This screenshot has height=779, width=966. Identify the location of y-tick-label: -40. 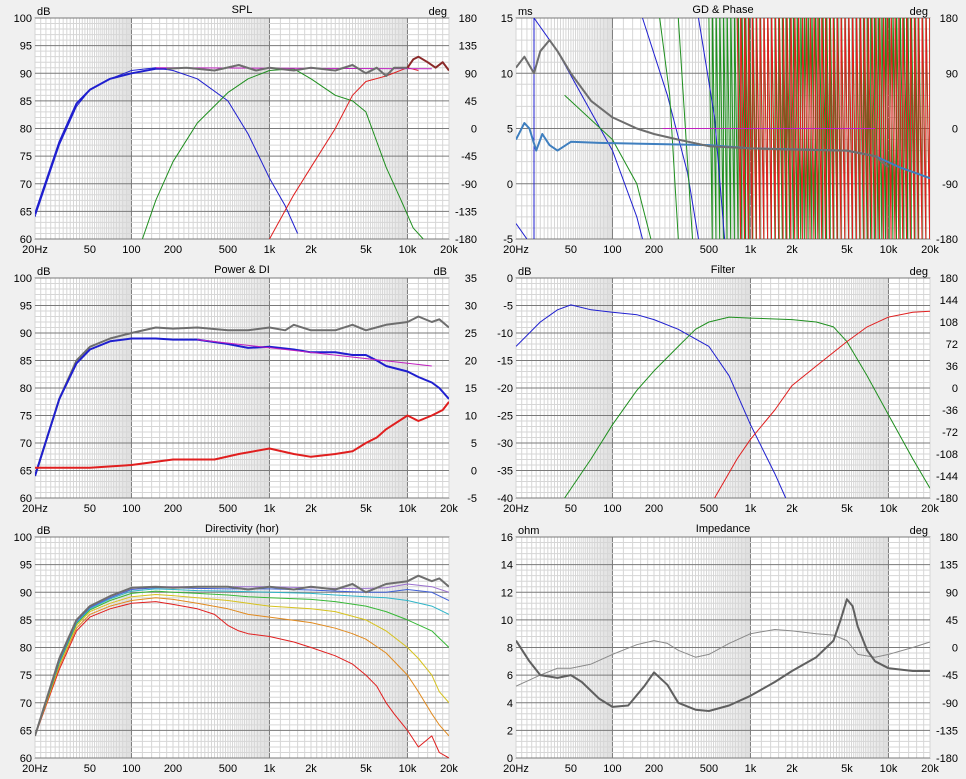
(505, 499).